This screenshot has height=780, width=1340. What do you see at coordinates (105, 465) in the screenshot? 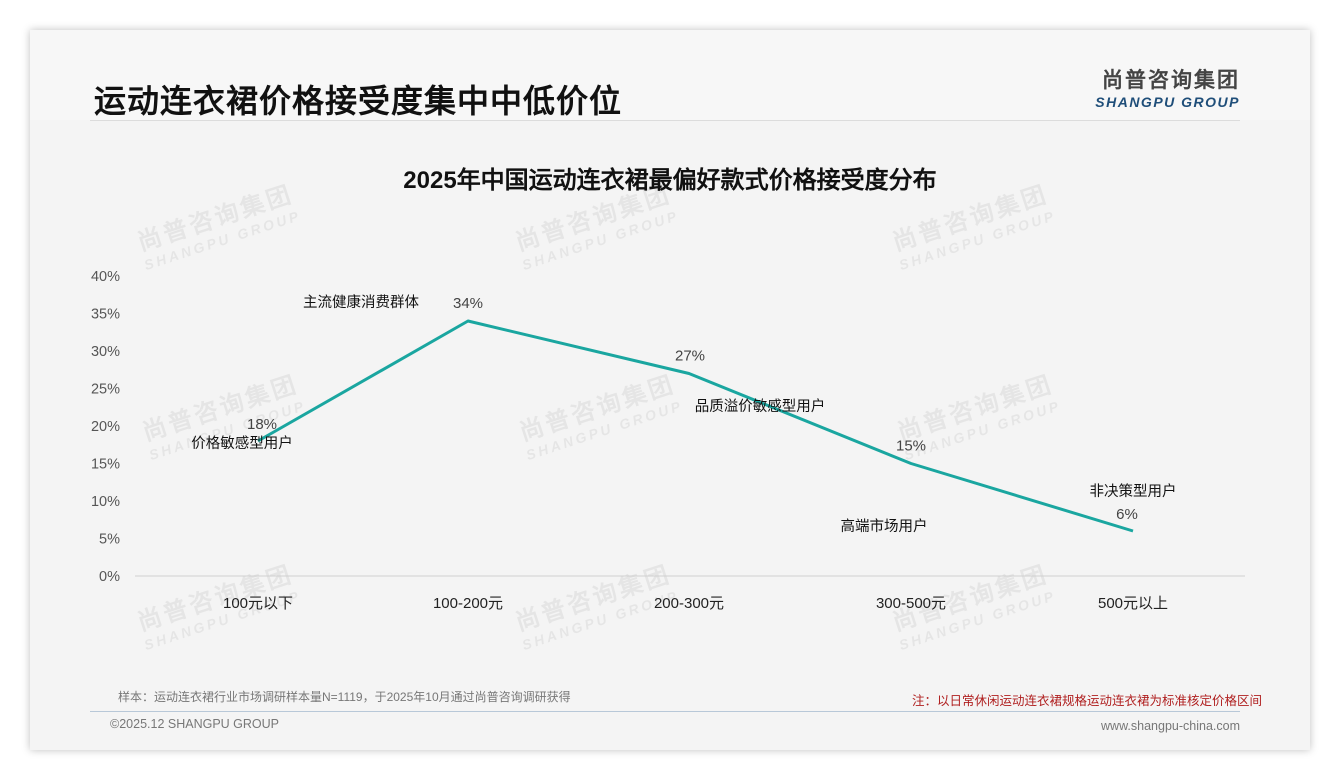
I see `y-tick-label: 15%` at bounding box center [105, 465].